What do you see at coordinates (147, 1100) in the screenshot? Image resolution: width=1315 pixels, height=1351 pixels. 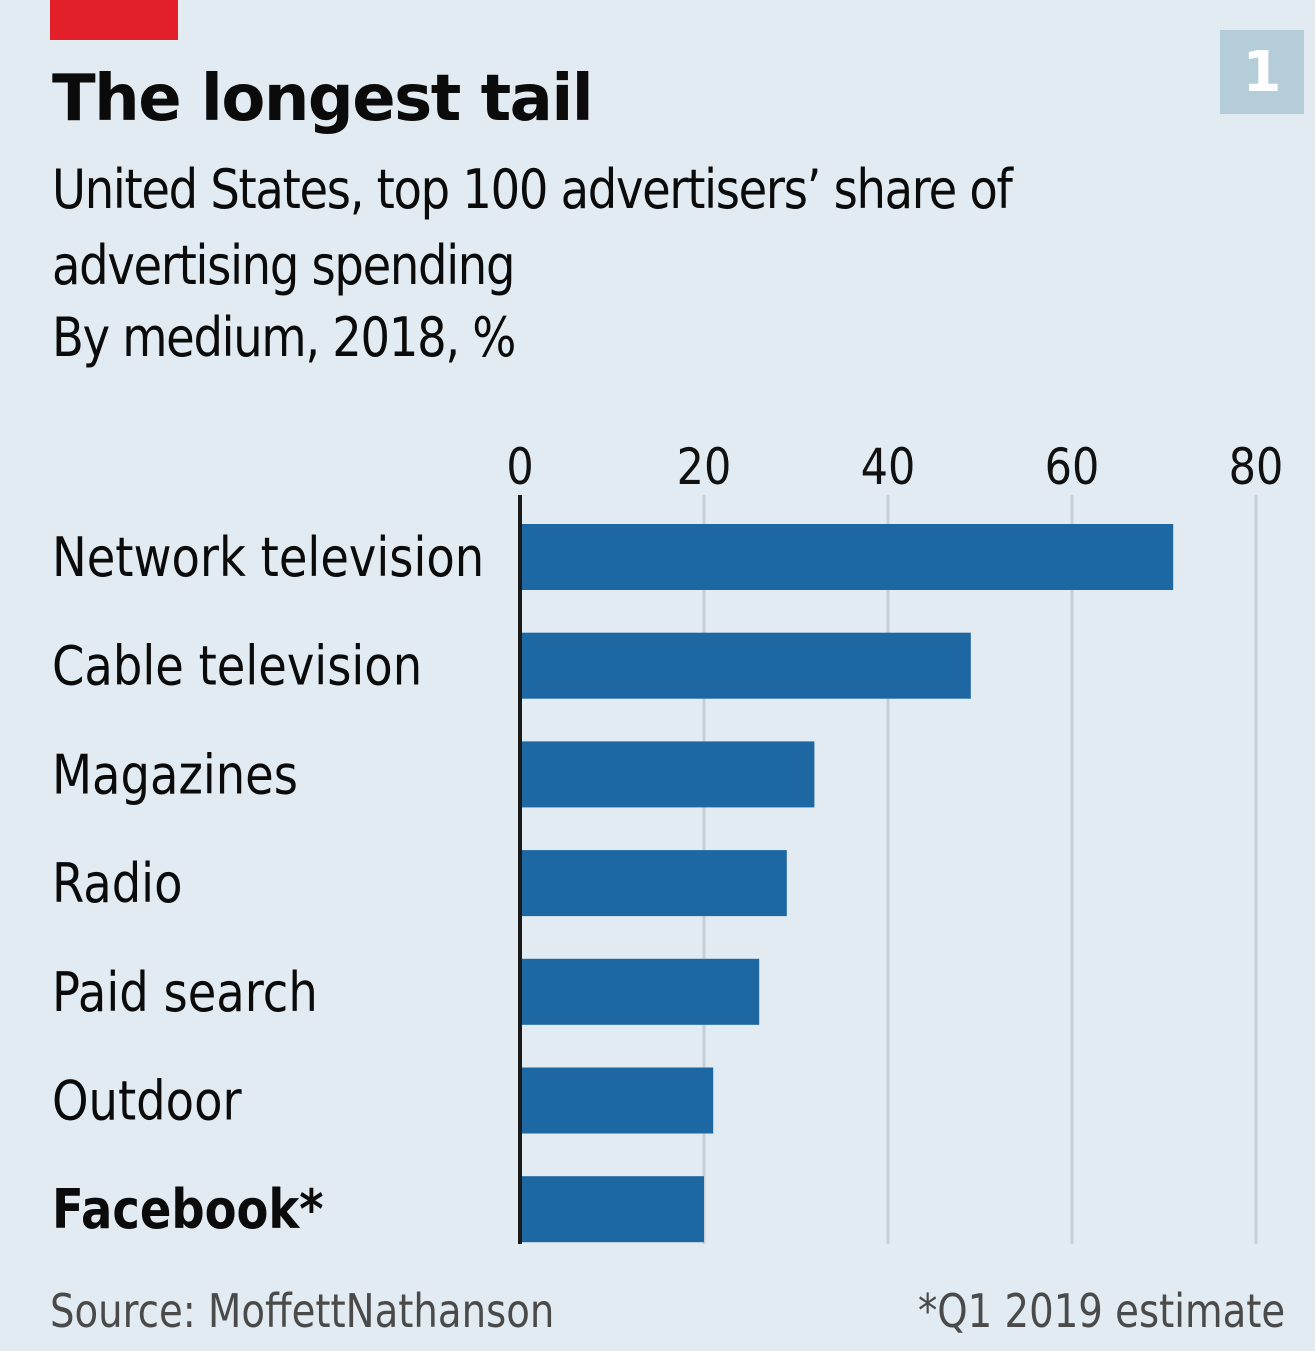 I see `category-label: Outdoor` at bounding box center [147, 1100].